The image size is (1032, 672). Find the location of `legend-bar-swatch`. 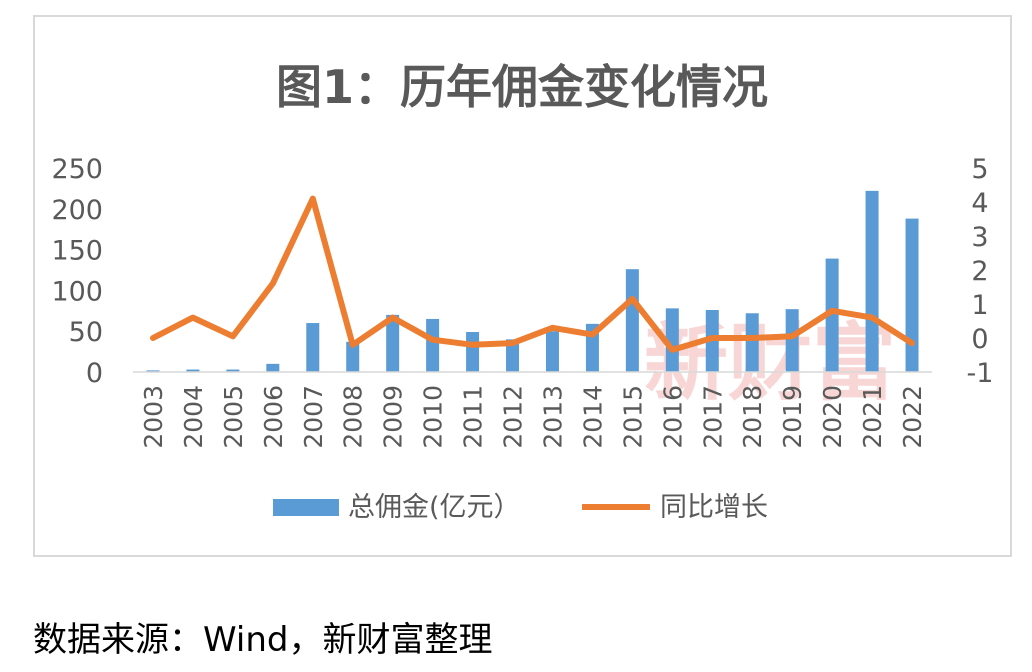

legend-bar-swatch is located at coordinates (306, 507).